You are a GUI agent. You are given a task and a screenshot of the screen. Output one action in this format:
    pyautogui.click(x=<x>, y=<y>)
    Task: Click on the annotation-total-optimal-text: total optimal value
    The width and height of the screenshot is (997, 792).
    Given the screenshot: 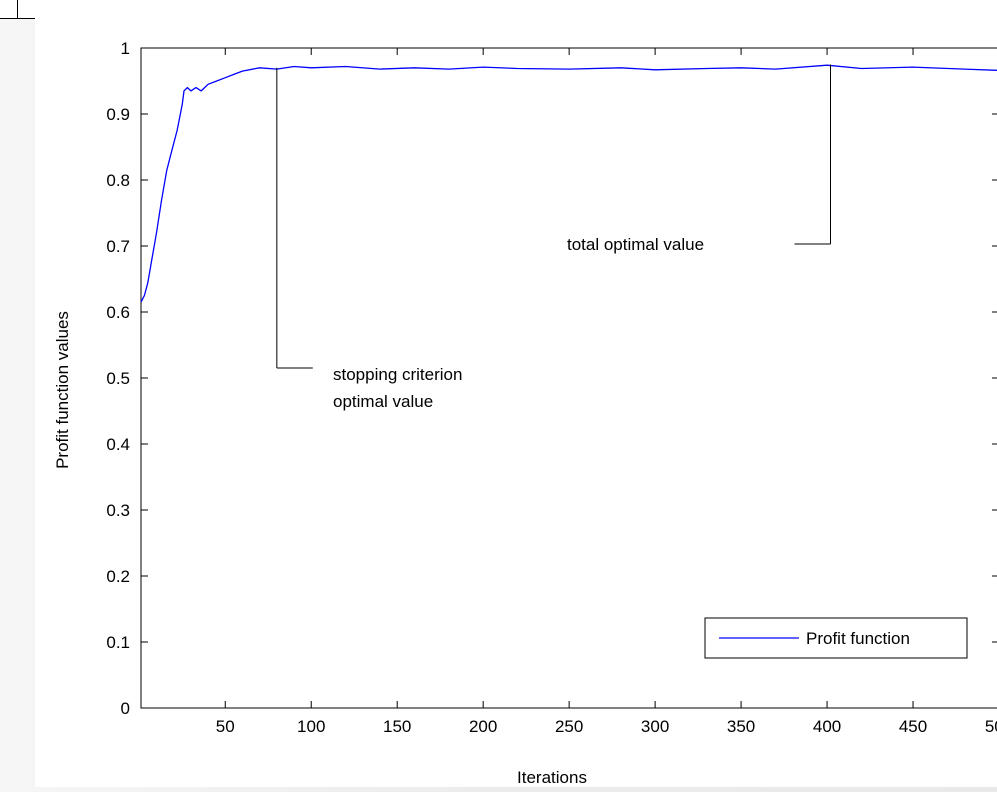 What is the action you would take?
    pyautogui.click(x=635, y=244)
    